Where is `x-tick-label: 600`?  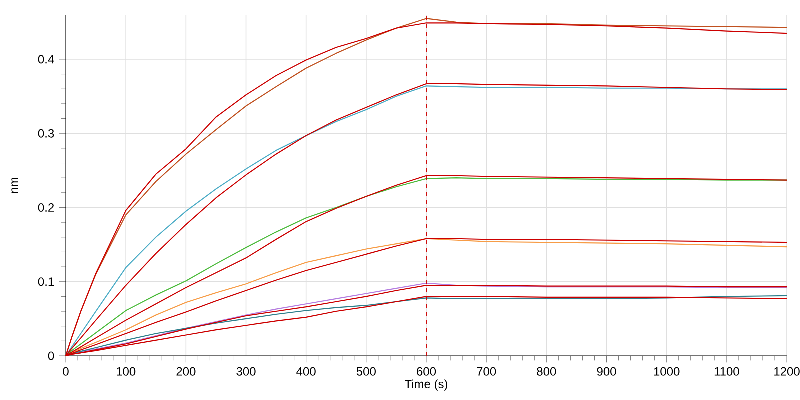
x-tick-label: 600 is located at coordinates (426, 371).